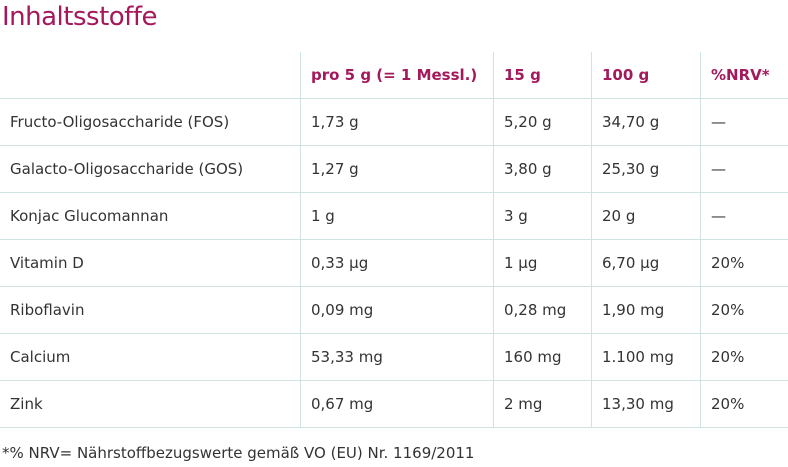 The width and height of the screenshot is (788, 467). Describe the element at coordinates (646, 263) in the screenshot. I see `table-cell: 6,70 µg` at that location.